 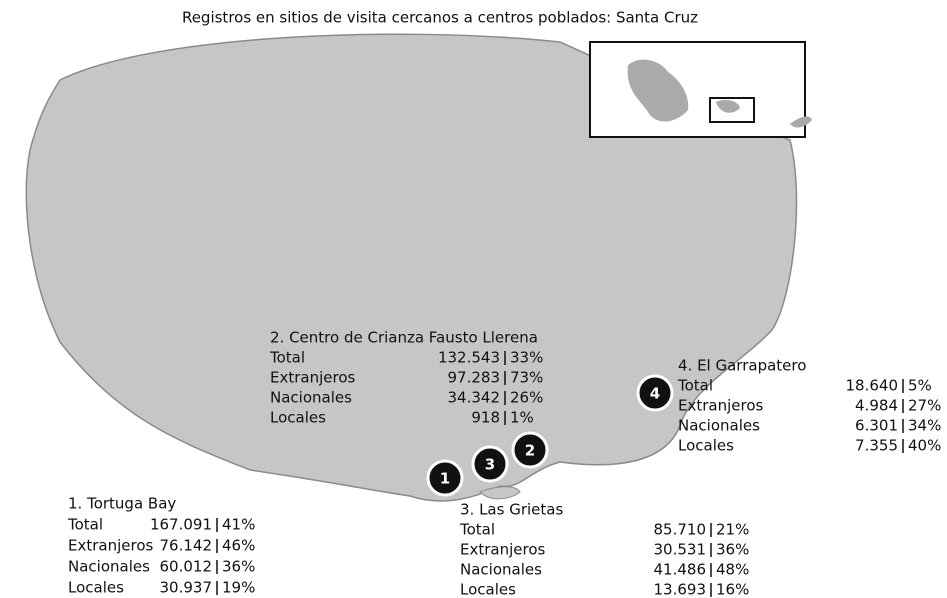 What do you see at coordinates (469, 358) in the screenshot?
I see `row-value: 132.543` at bounding box center [469, 358].